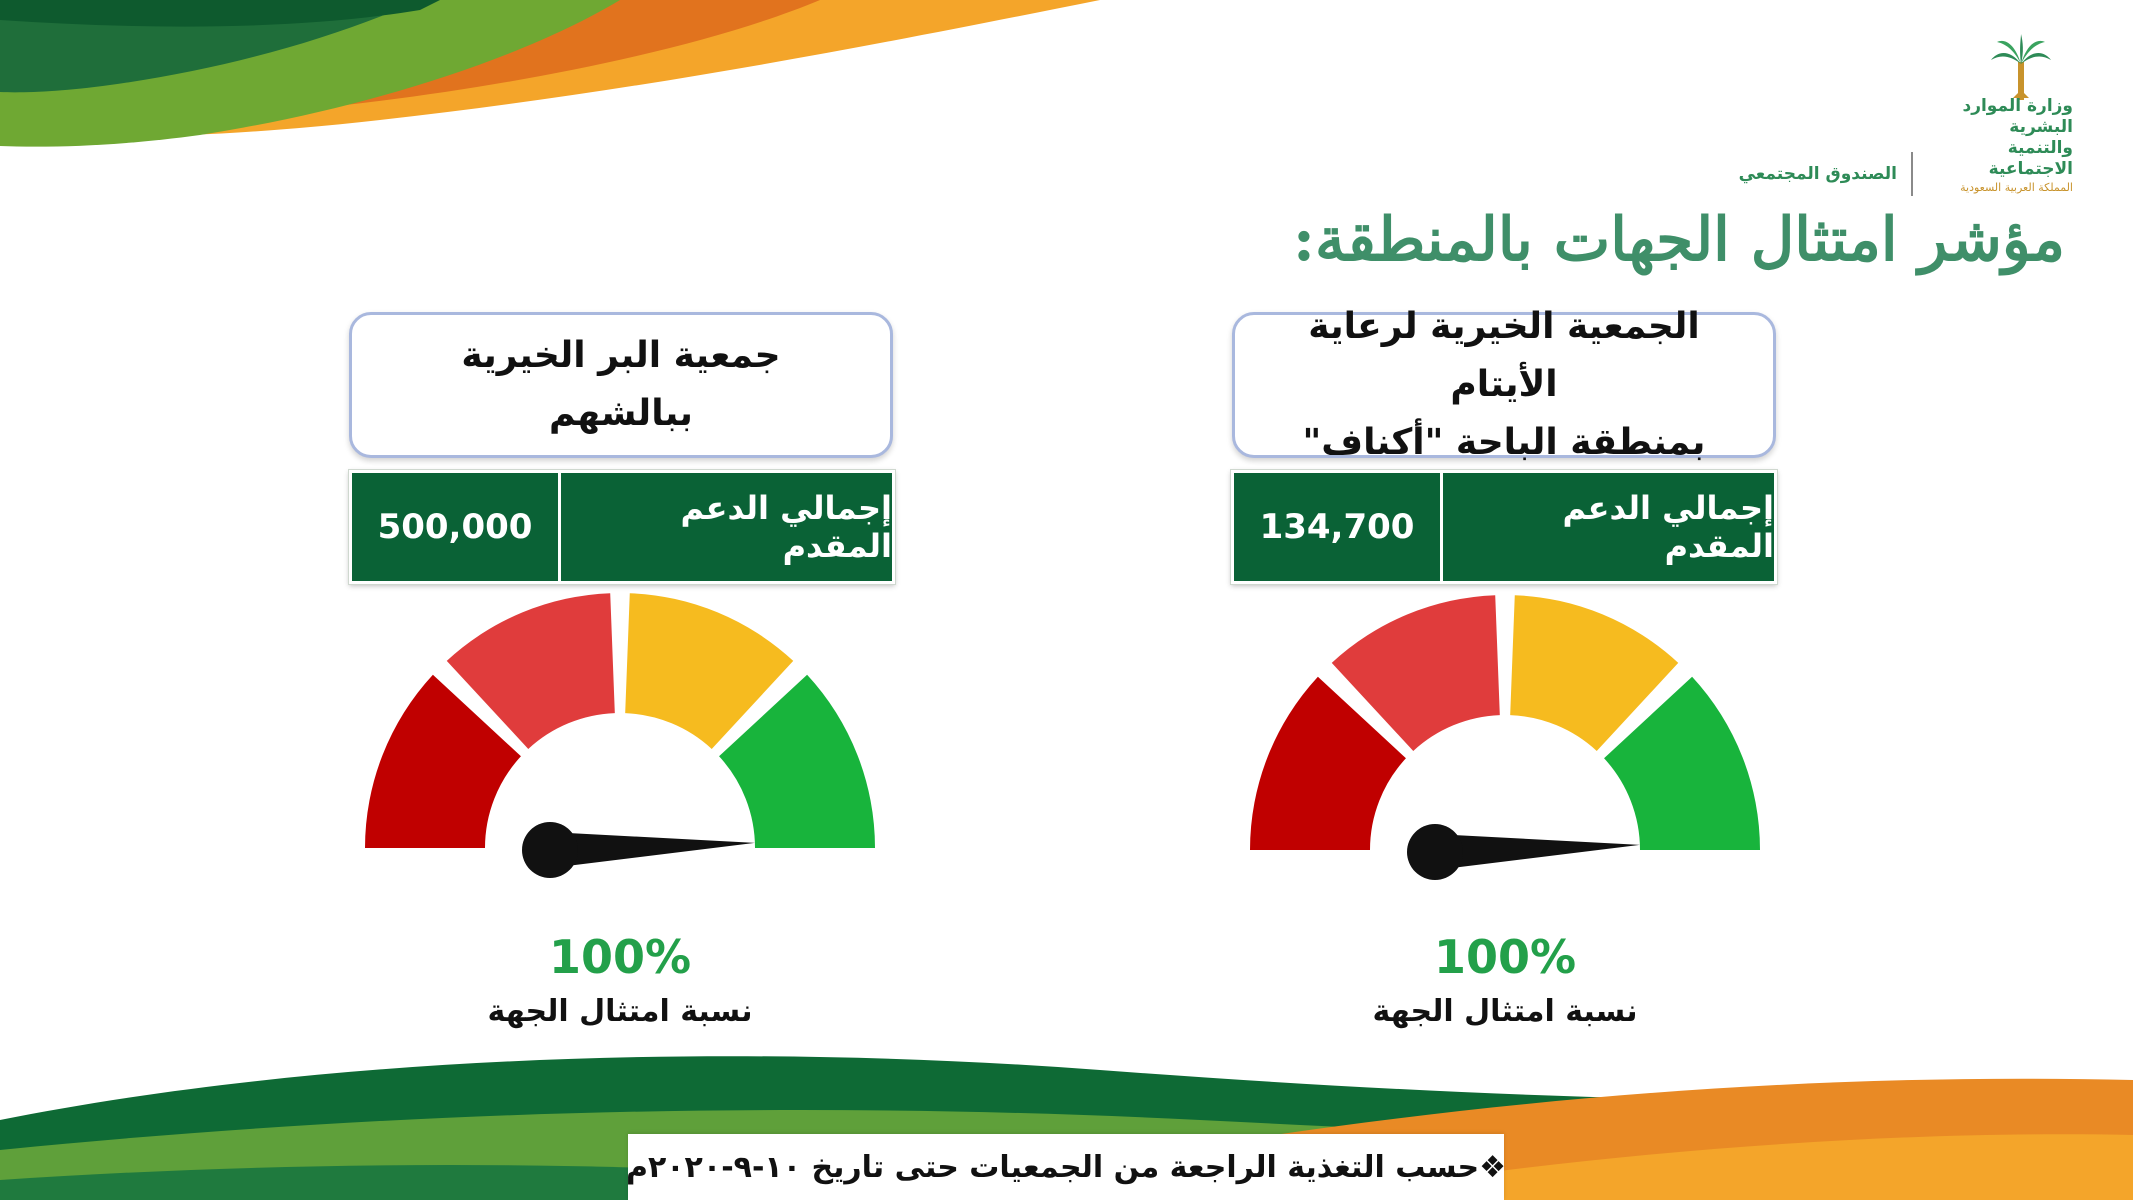 The width and height of the screenshot is (2133, 1200). Describe the element at coordinates (1505, 737) in the screenshot. I see `compliance-gauge-aknaf` at that location.